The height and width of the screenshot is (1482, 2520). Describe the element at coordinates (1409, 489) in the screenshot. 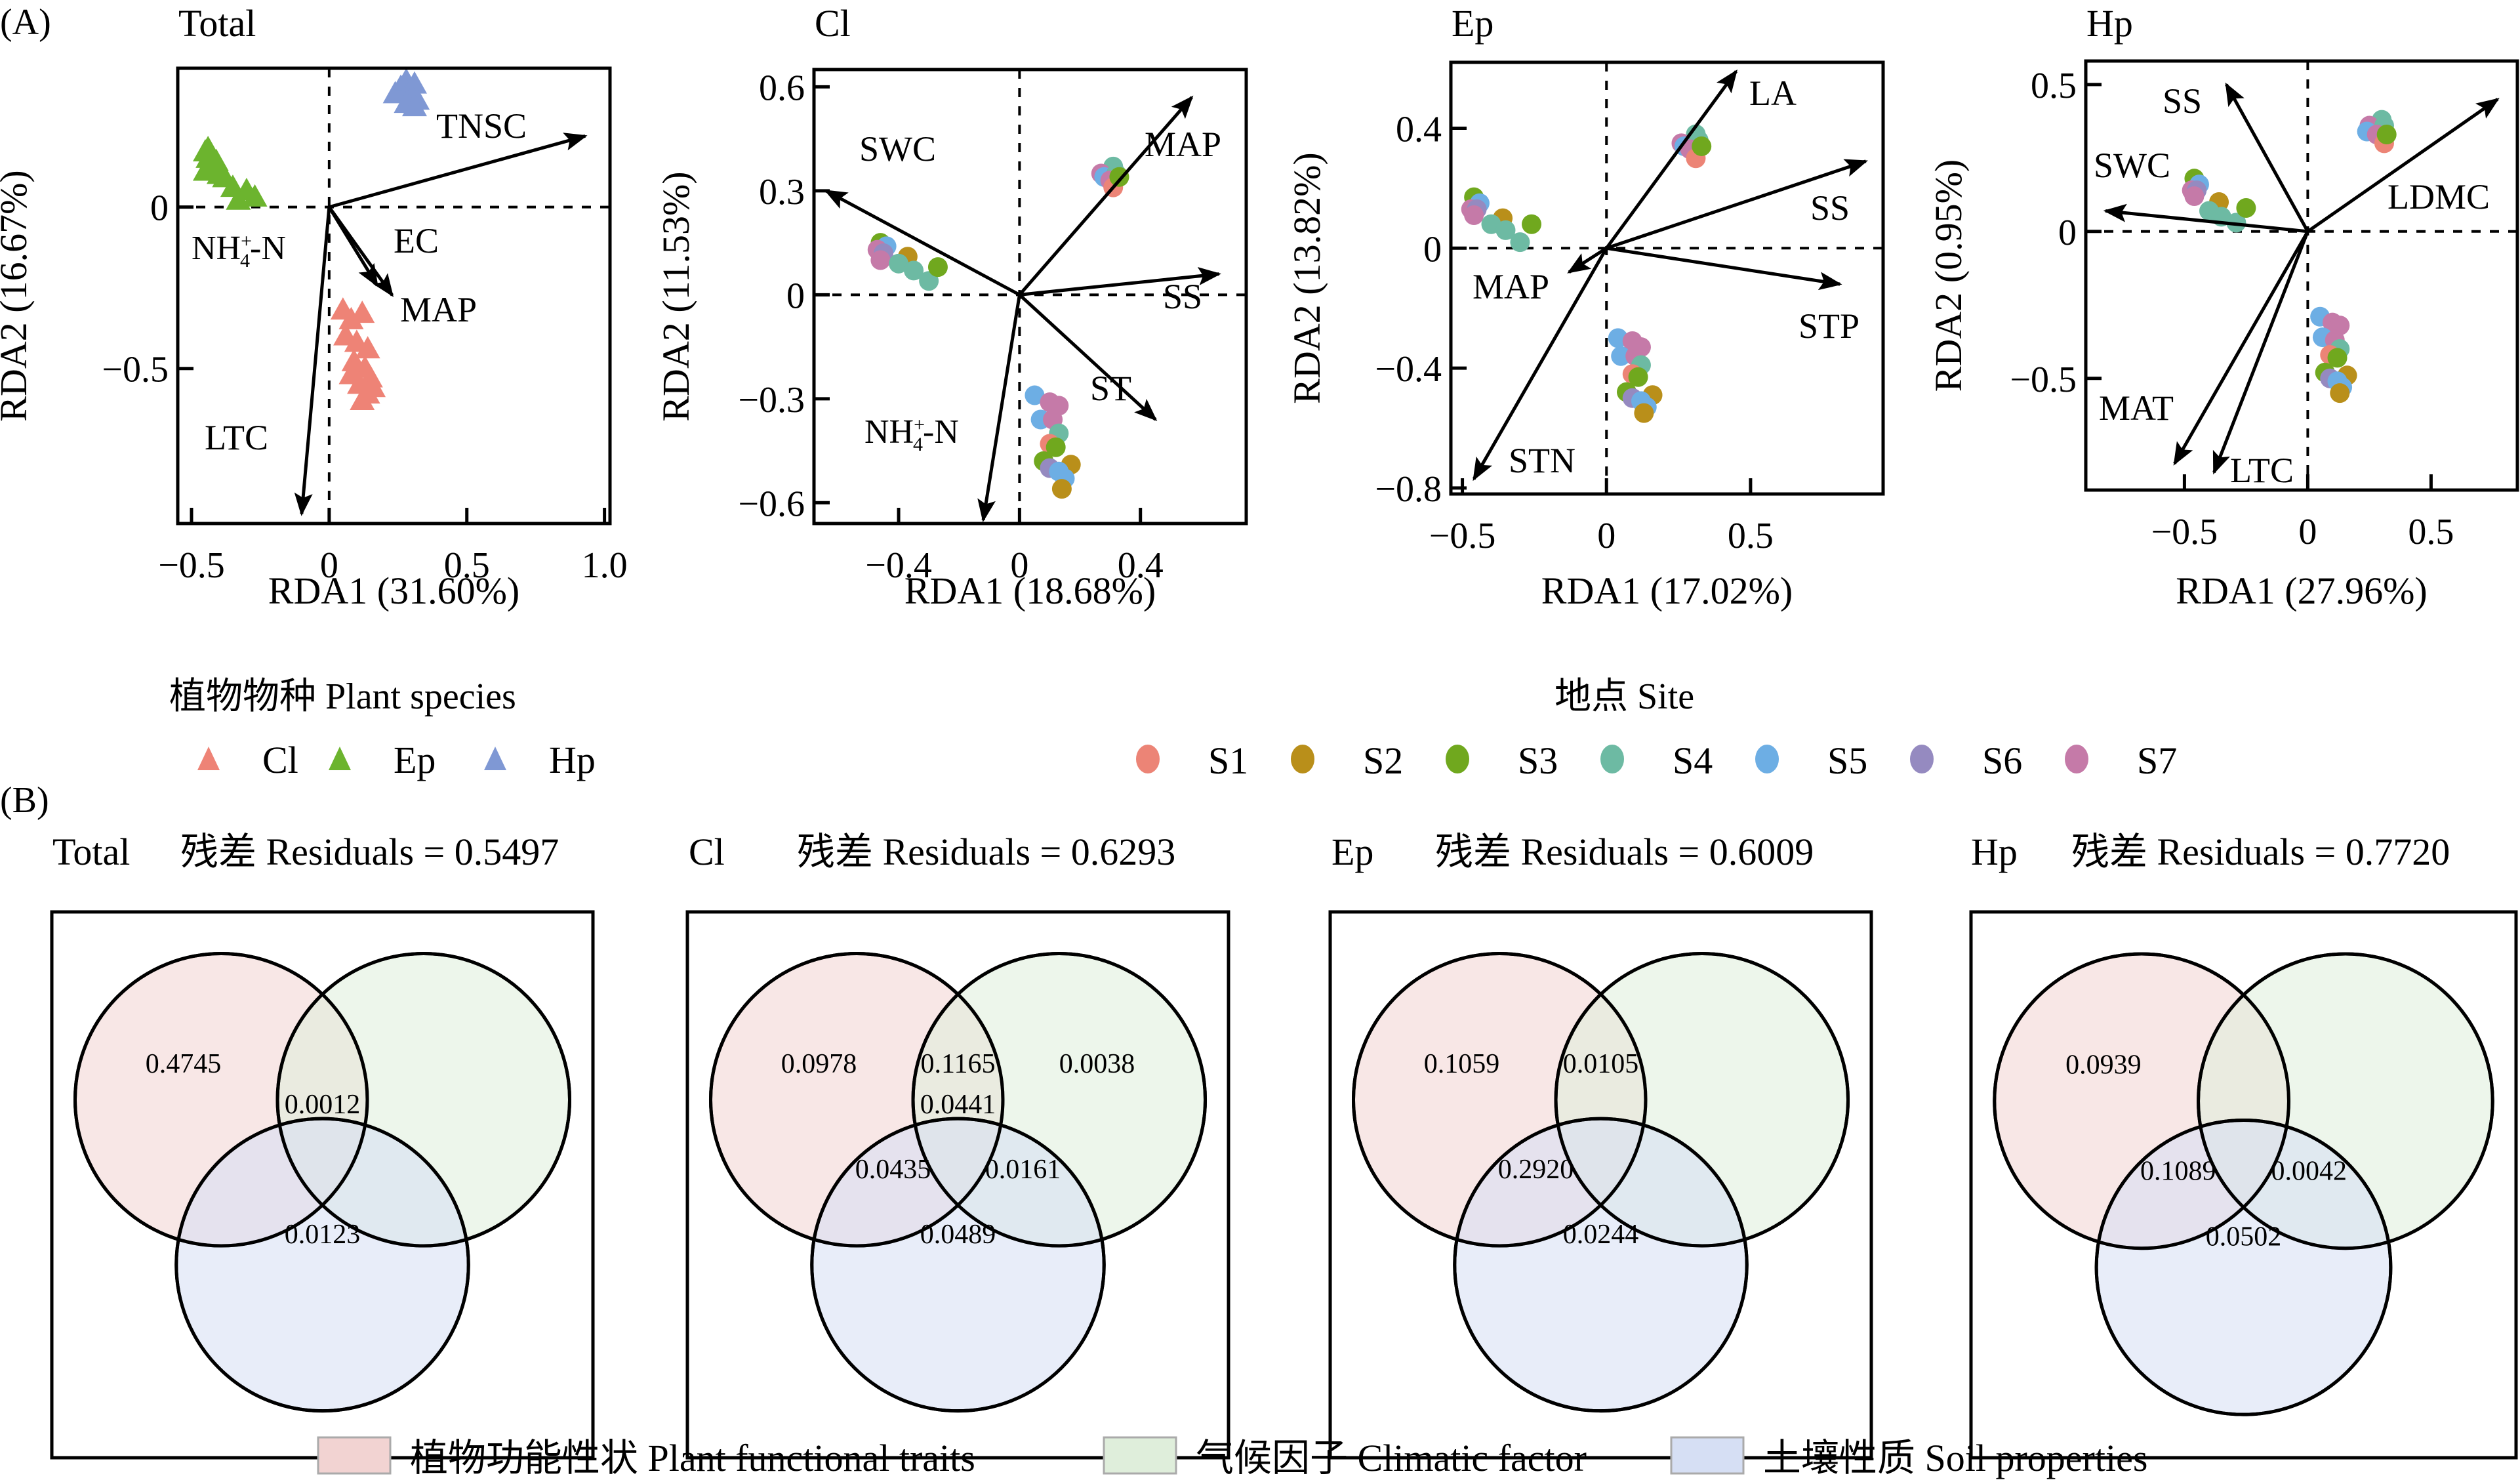

I see `y-tick-label: −0.8` at that location.